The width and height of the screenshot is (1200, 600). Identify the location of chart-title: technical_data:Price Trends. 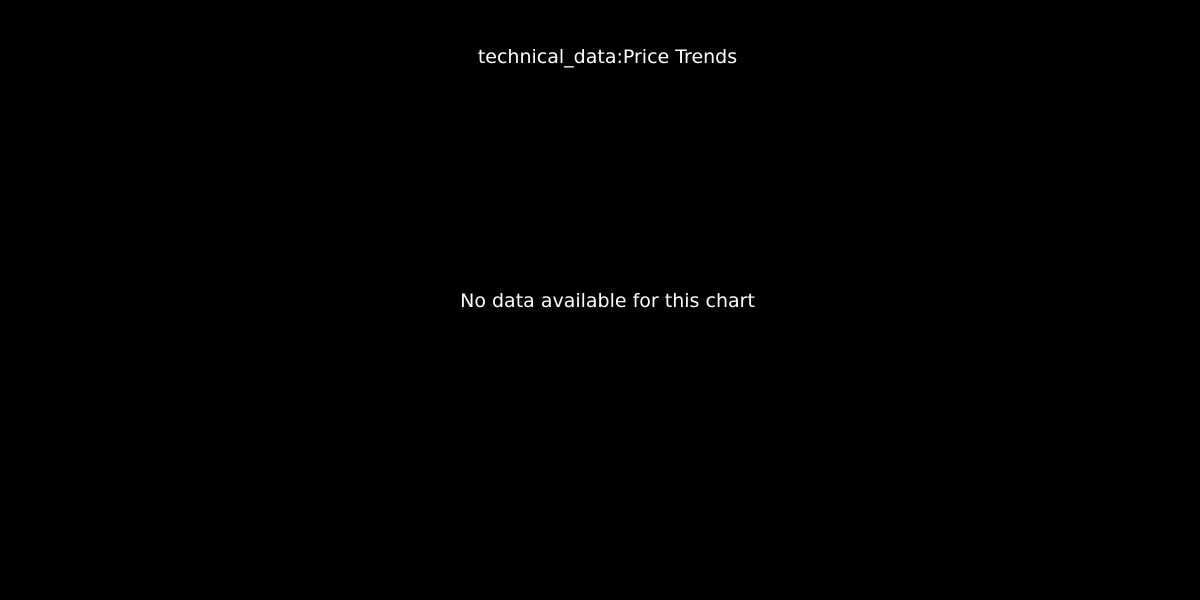
(607, 57).